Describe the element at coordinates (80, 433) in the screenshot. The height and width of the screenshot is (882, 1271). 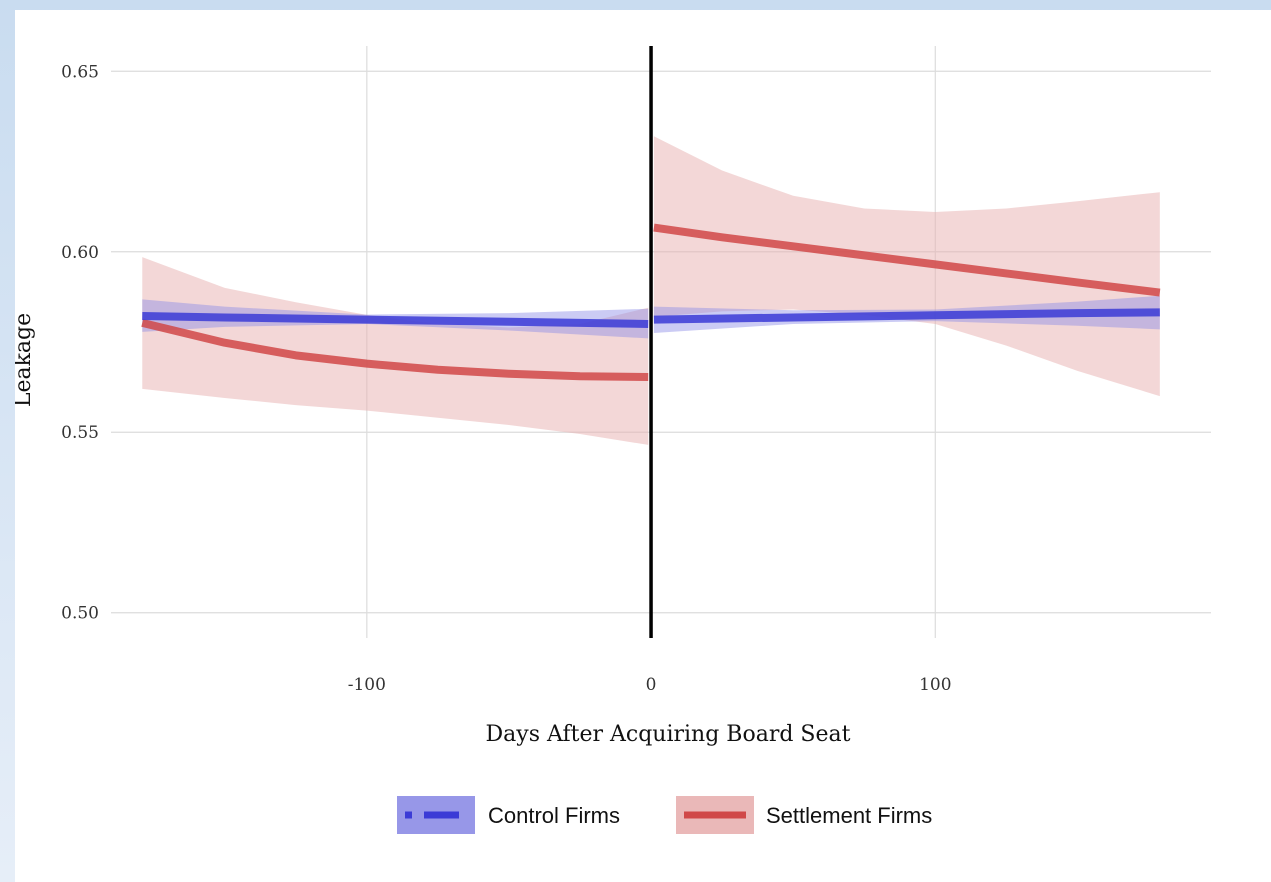
I see `y-tick-label: 0.55` at that location.